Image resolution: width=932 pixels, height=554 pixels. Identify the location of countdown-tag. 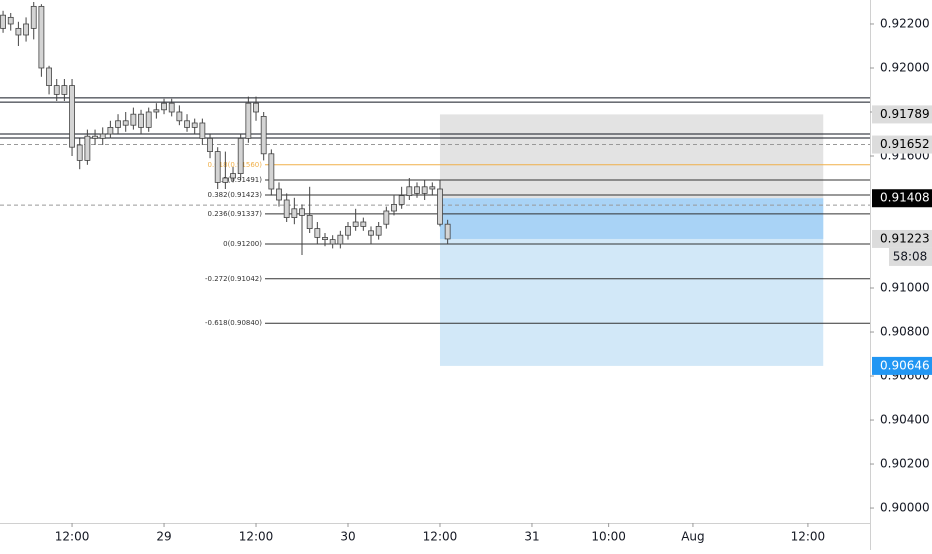
(910, 256).